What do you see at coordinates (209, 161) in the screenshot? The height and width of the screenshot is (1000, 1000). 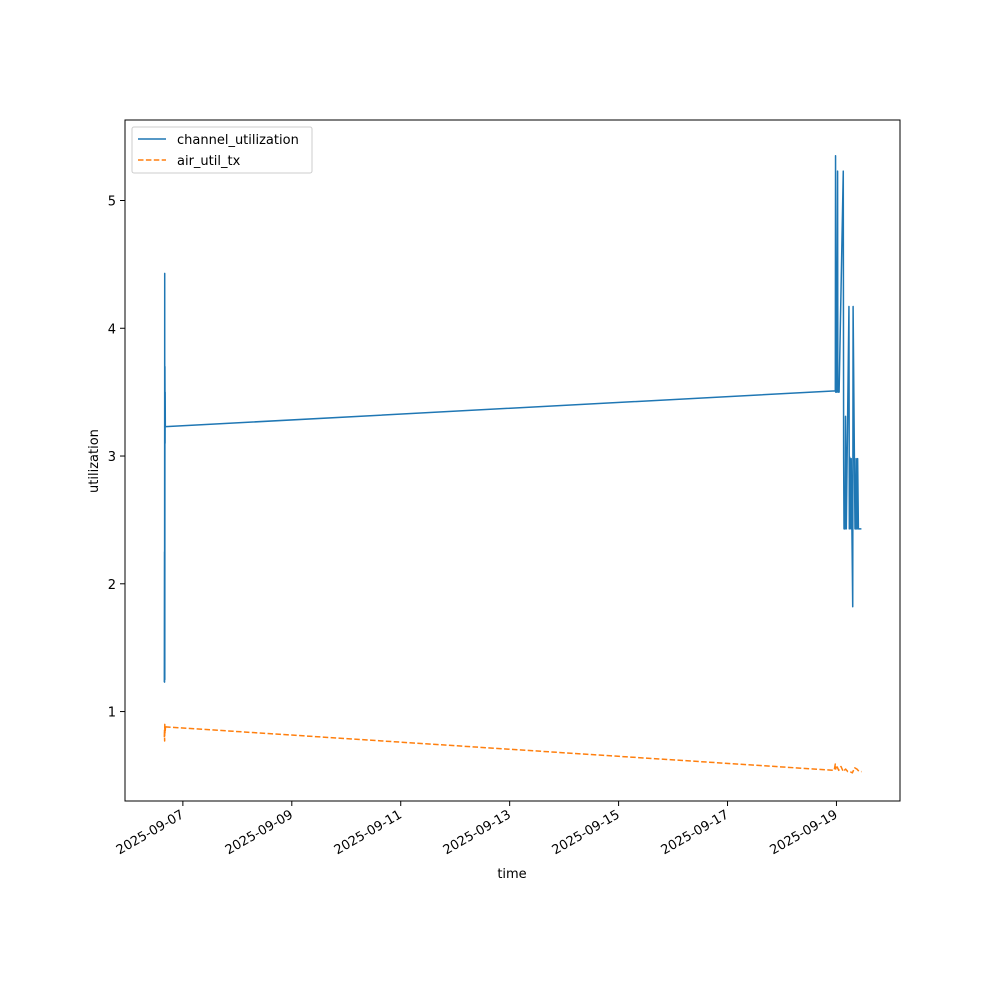 I see `legend-label-air-util-tx: air_util_tx` at bounding box center [209, 161].